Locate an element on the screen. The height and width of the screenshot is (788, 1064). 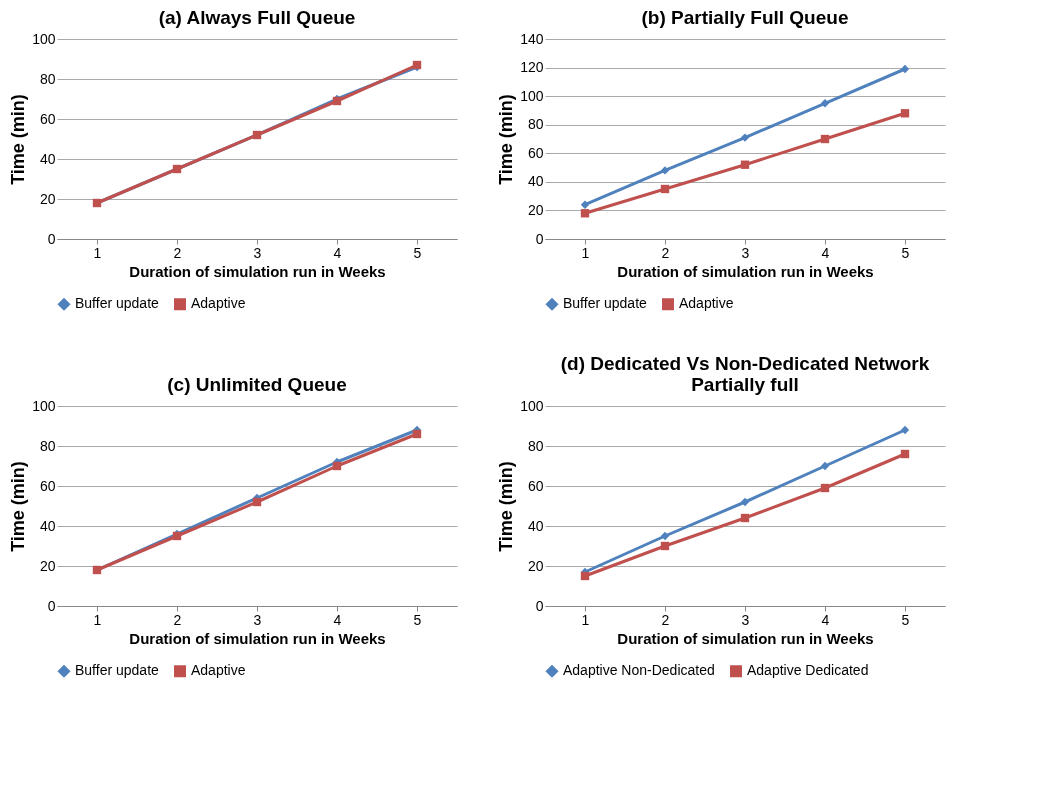
y-tick-label: 140 is located at coordinates (532, 38).